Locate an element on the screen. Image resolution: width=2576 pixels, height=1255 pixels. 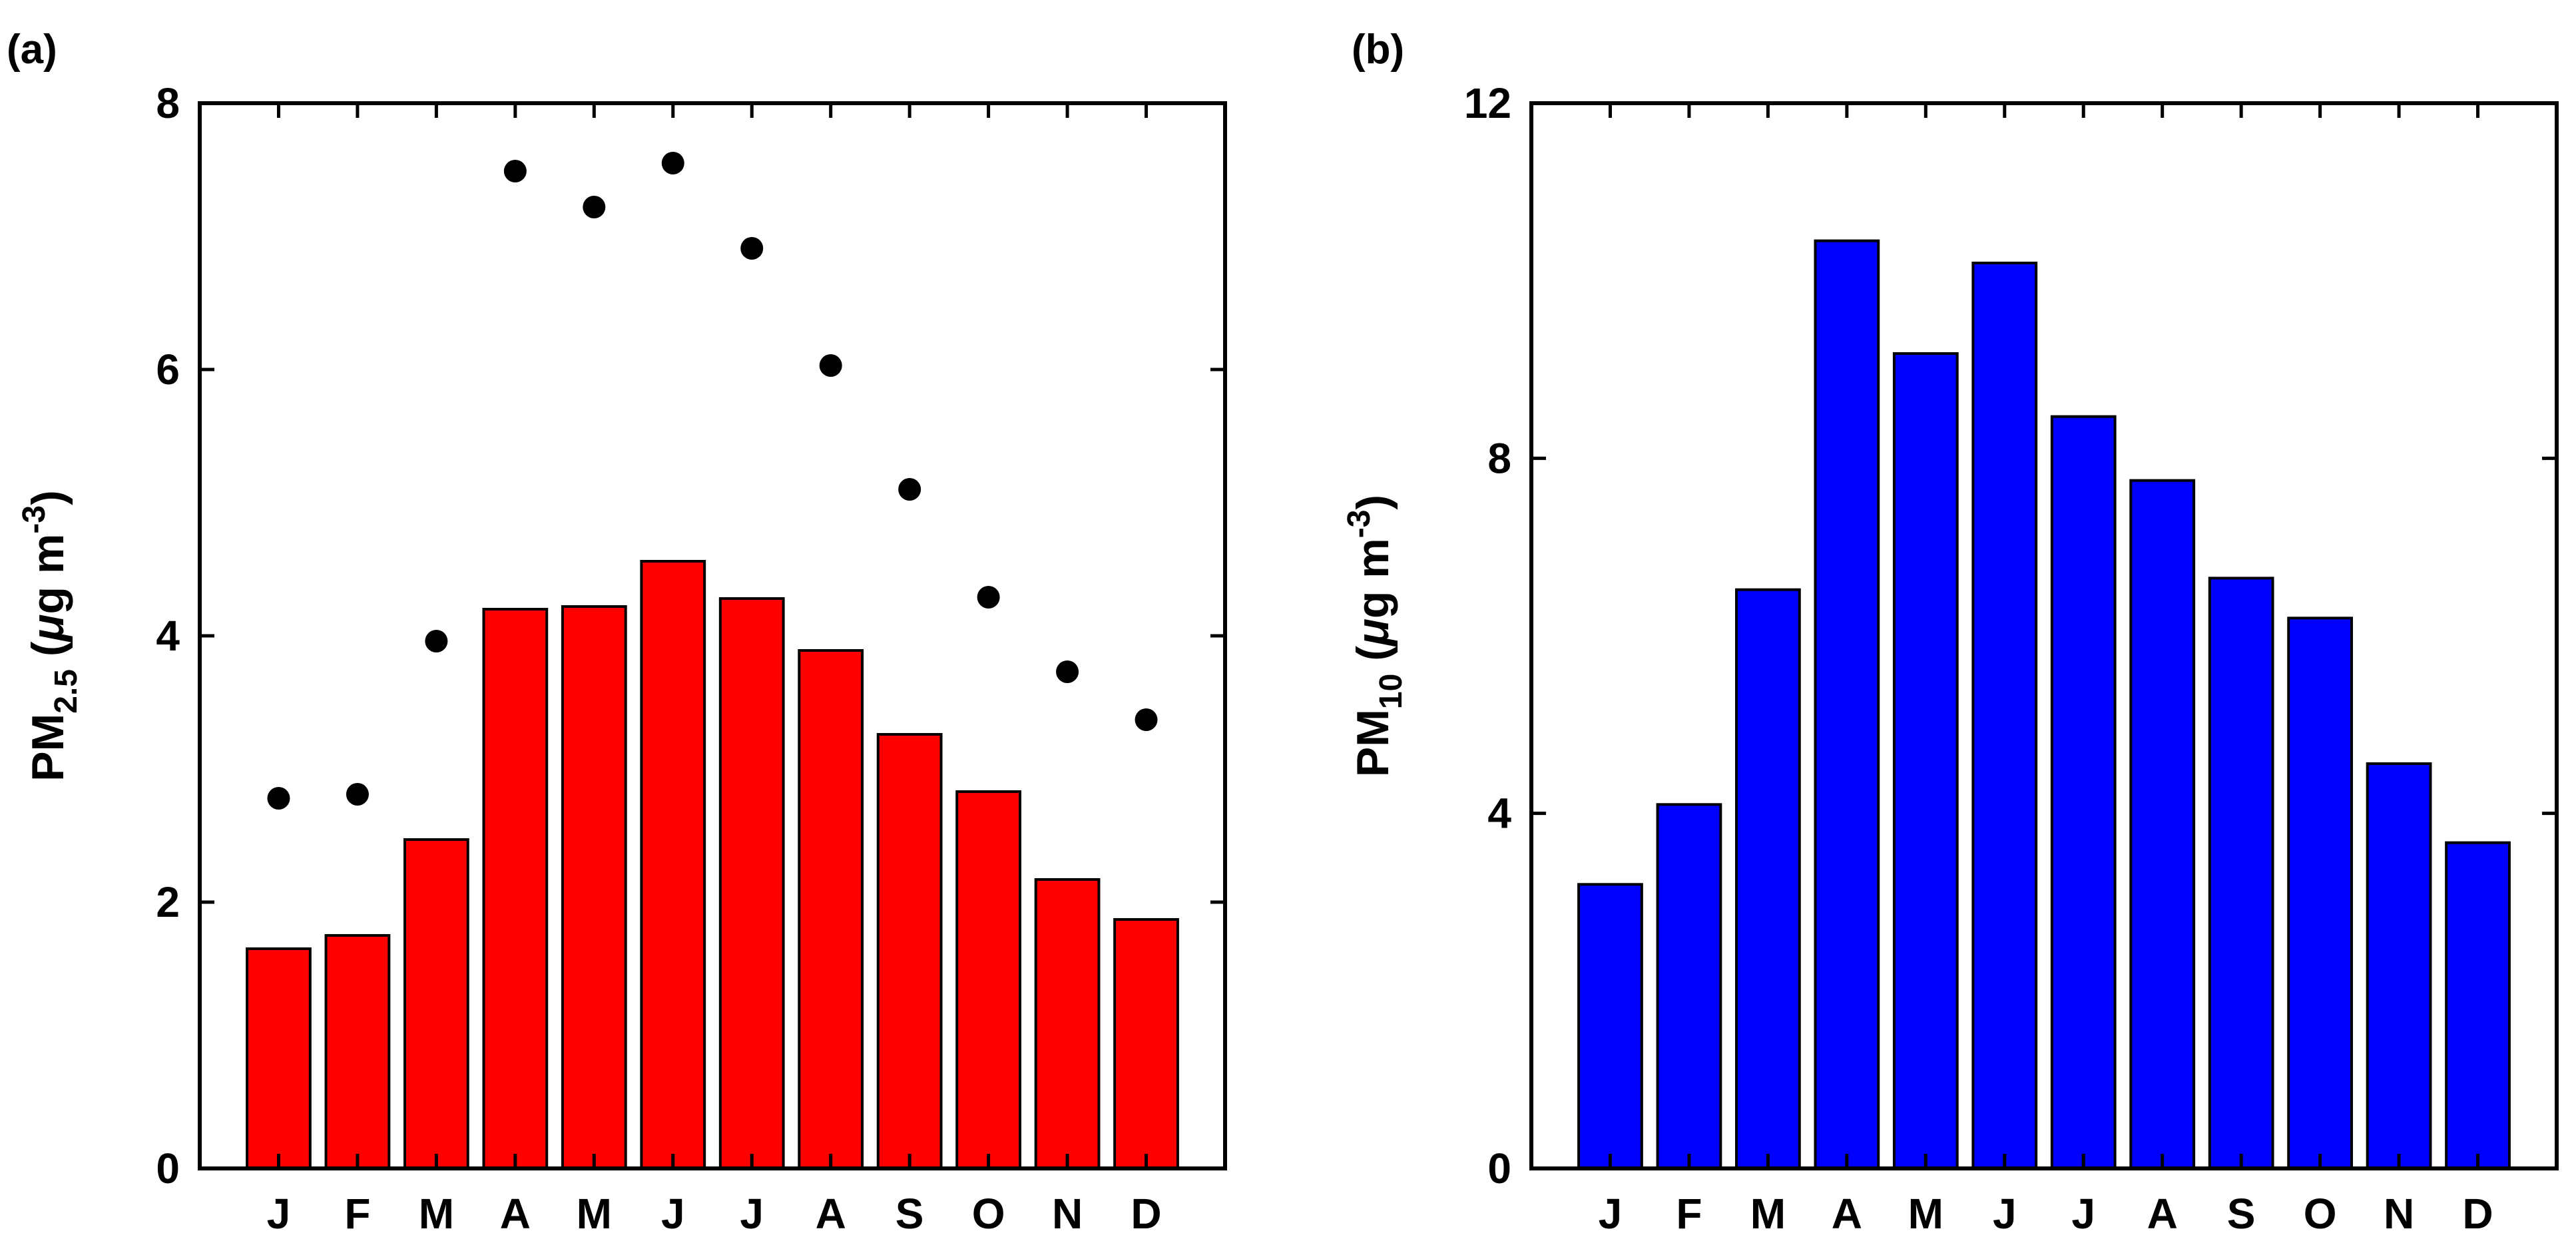
y-tick-label: 2 is located at coordinates (168, 902).